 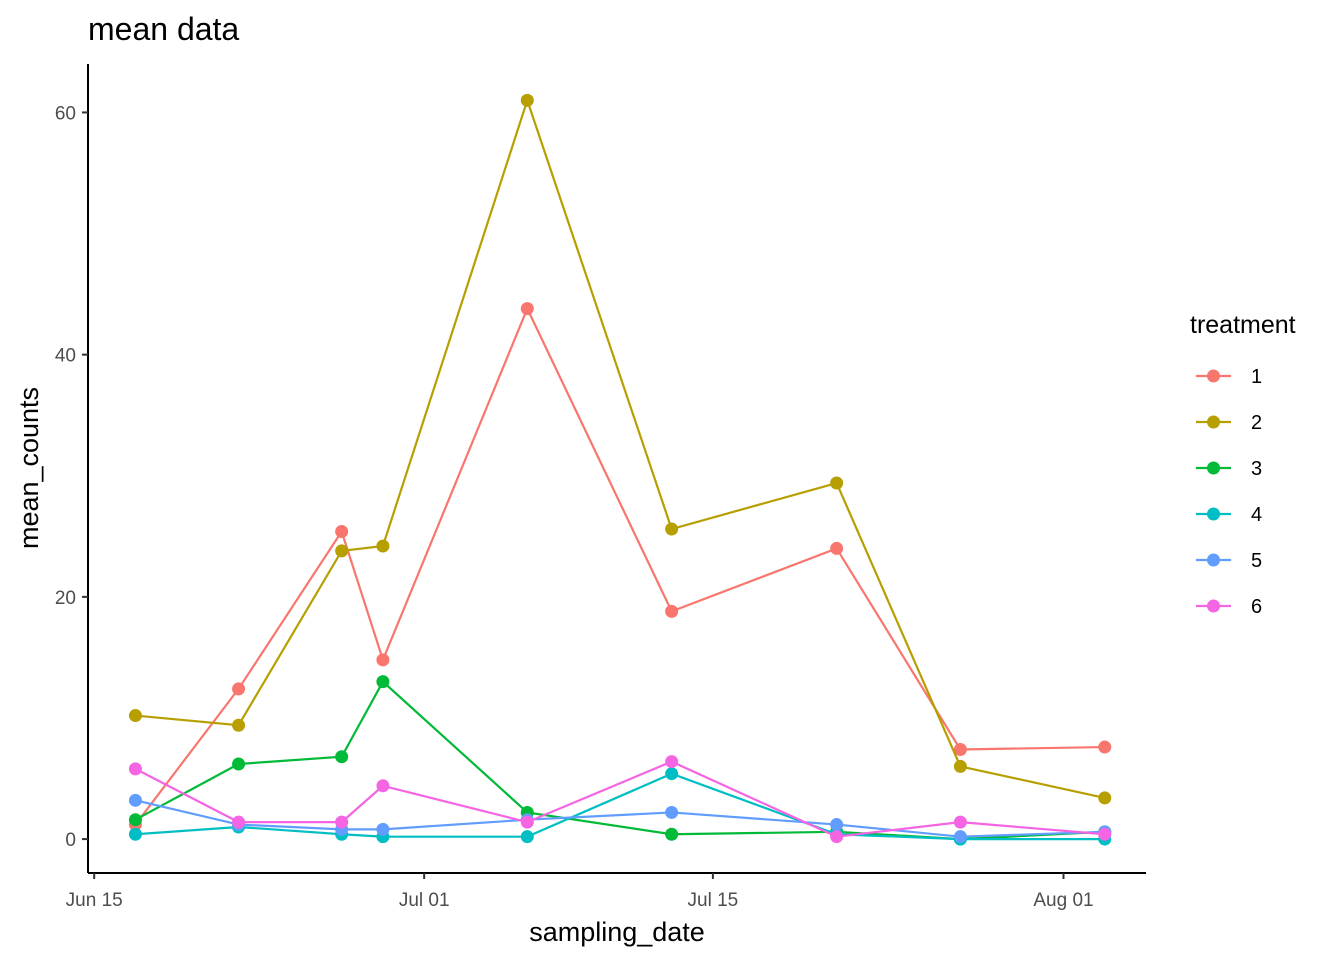 What do you see at coordinates (1229, 607) in the screenshot?
I see `legend-item: 6` at bounding box center [1229, 607].